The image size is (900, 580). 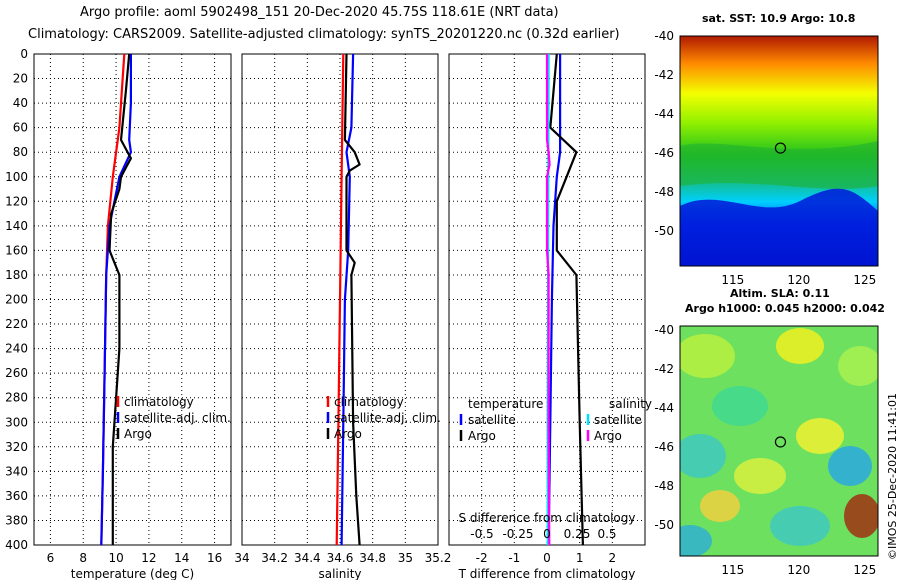 What do you see at coordinates (664, 153) in the screenshot?
I see `sst-lat-tick-3: -46` at bounding box center [664, 153].